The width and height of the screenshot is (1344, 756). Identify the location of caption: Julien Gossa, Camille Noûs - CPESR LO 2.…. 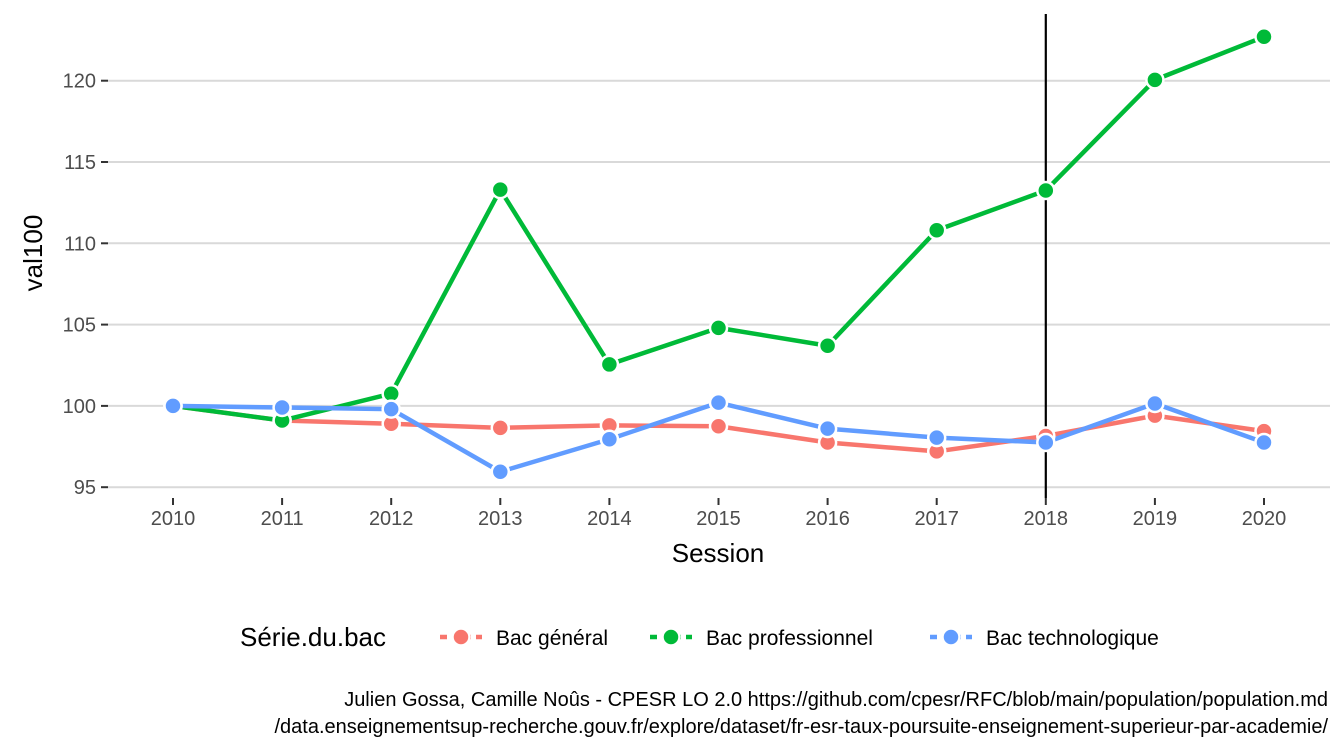
(801, 713).